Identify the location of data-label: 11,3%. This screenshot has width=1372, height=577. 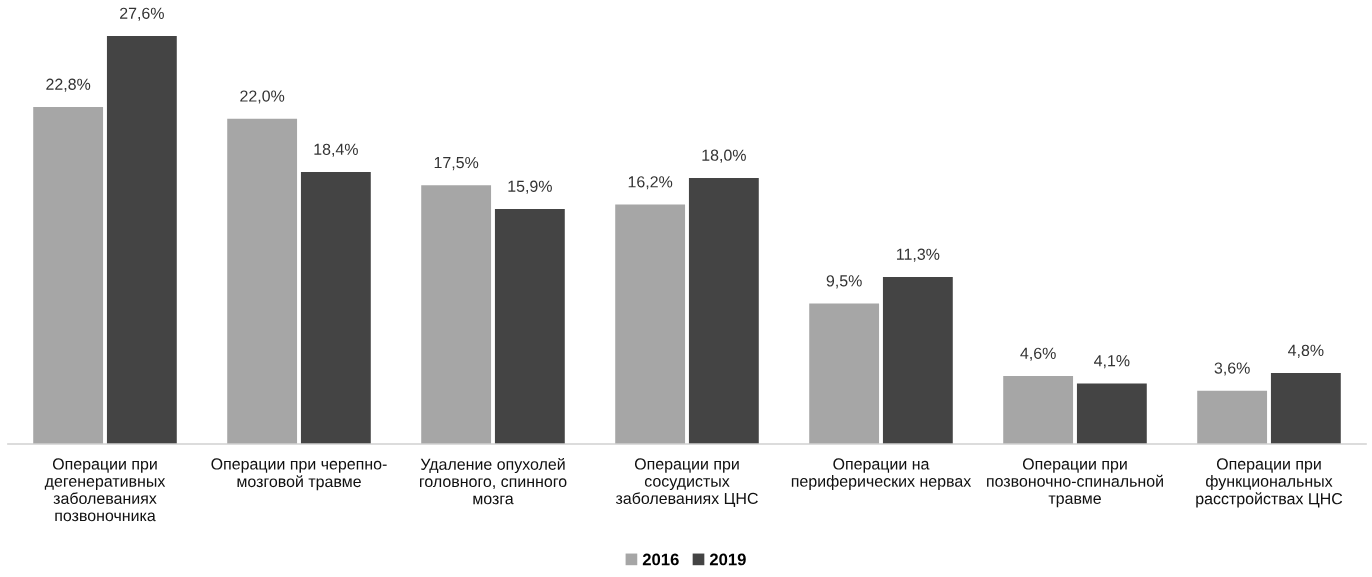
(918, 255).